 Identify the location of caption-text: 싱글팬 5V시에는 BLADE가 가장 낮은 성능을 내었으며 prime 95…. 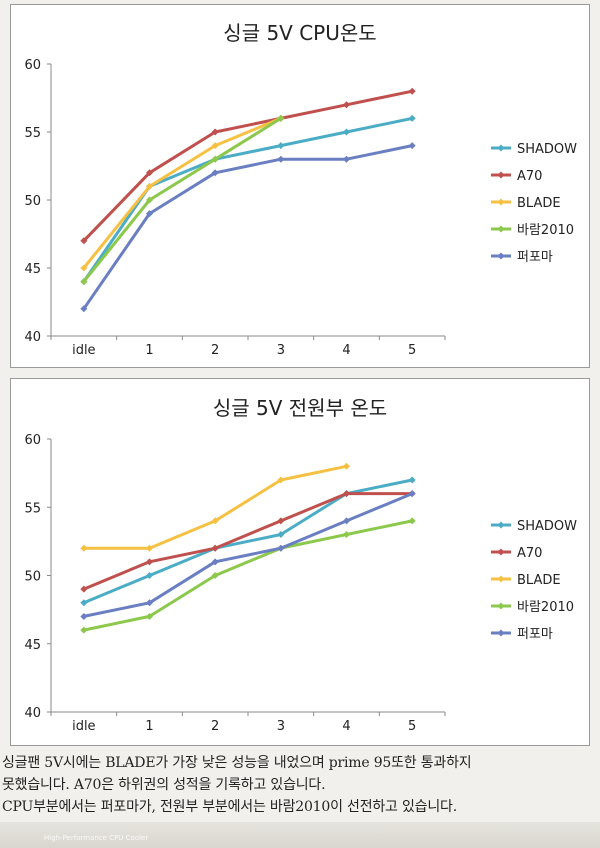
(300, 785).